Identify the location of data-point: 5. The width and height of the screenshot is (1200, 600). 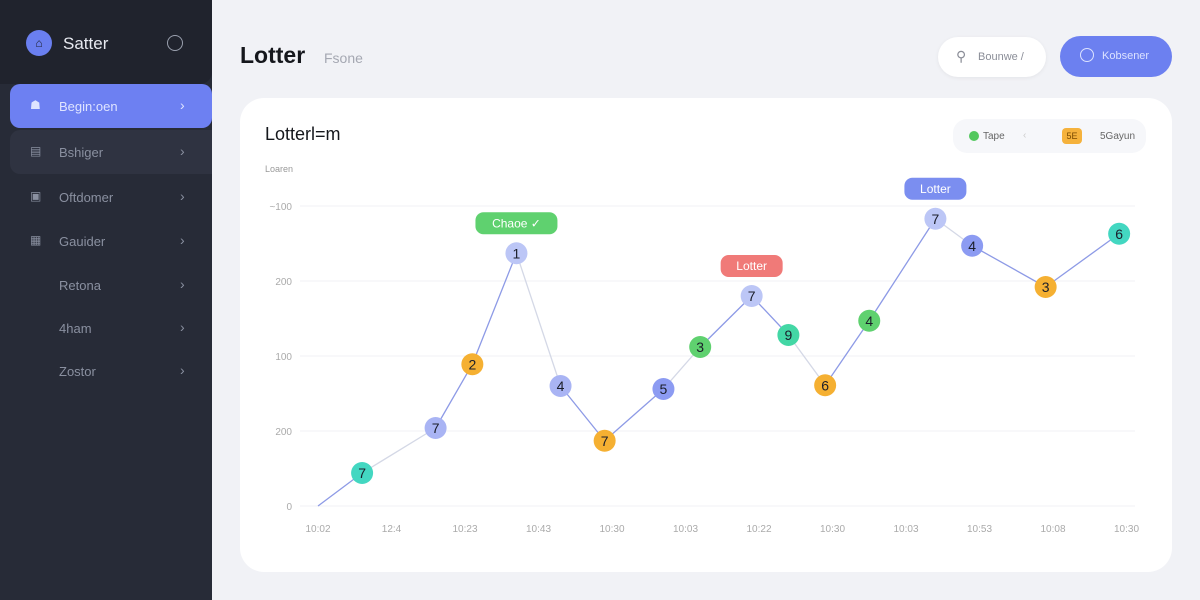
(663, 389).